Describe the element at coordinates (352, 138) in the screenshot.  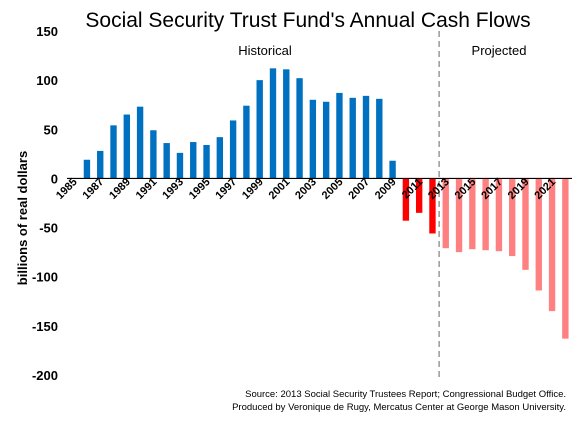
I see `bar-2006` at that location.